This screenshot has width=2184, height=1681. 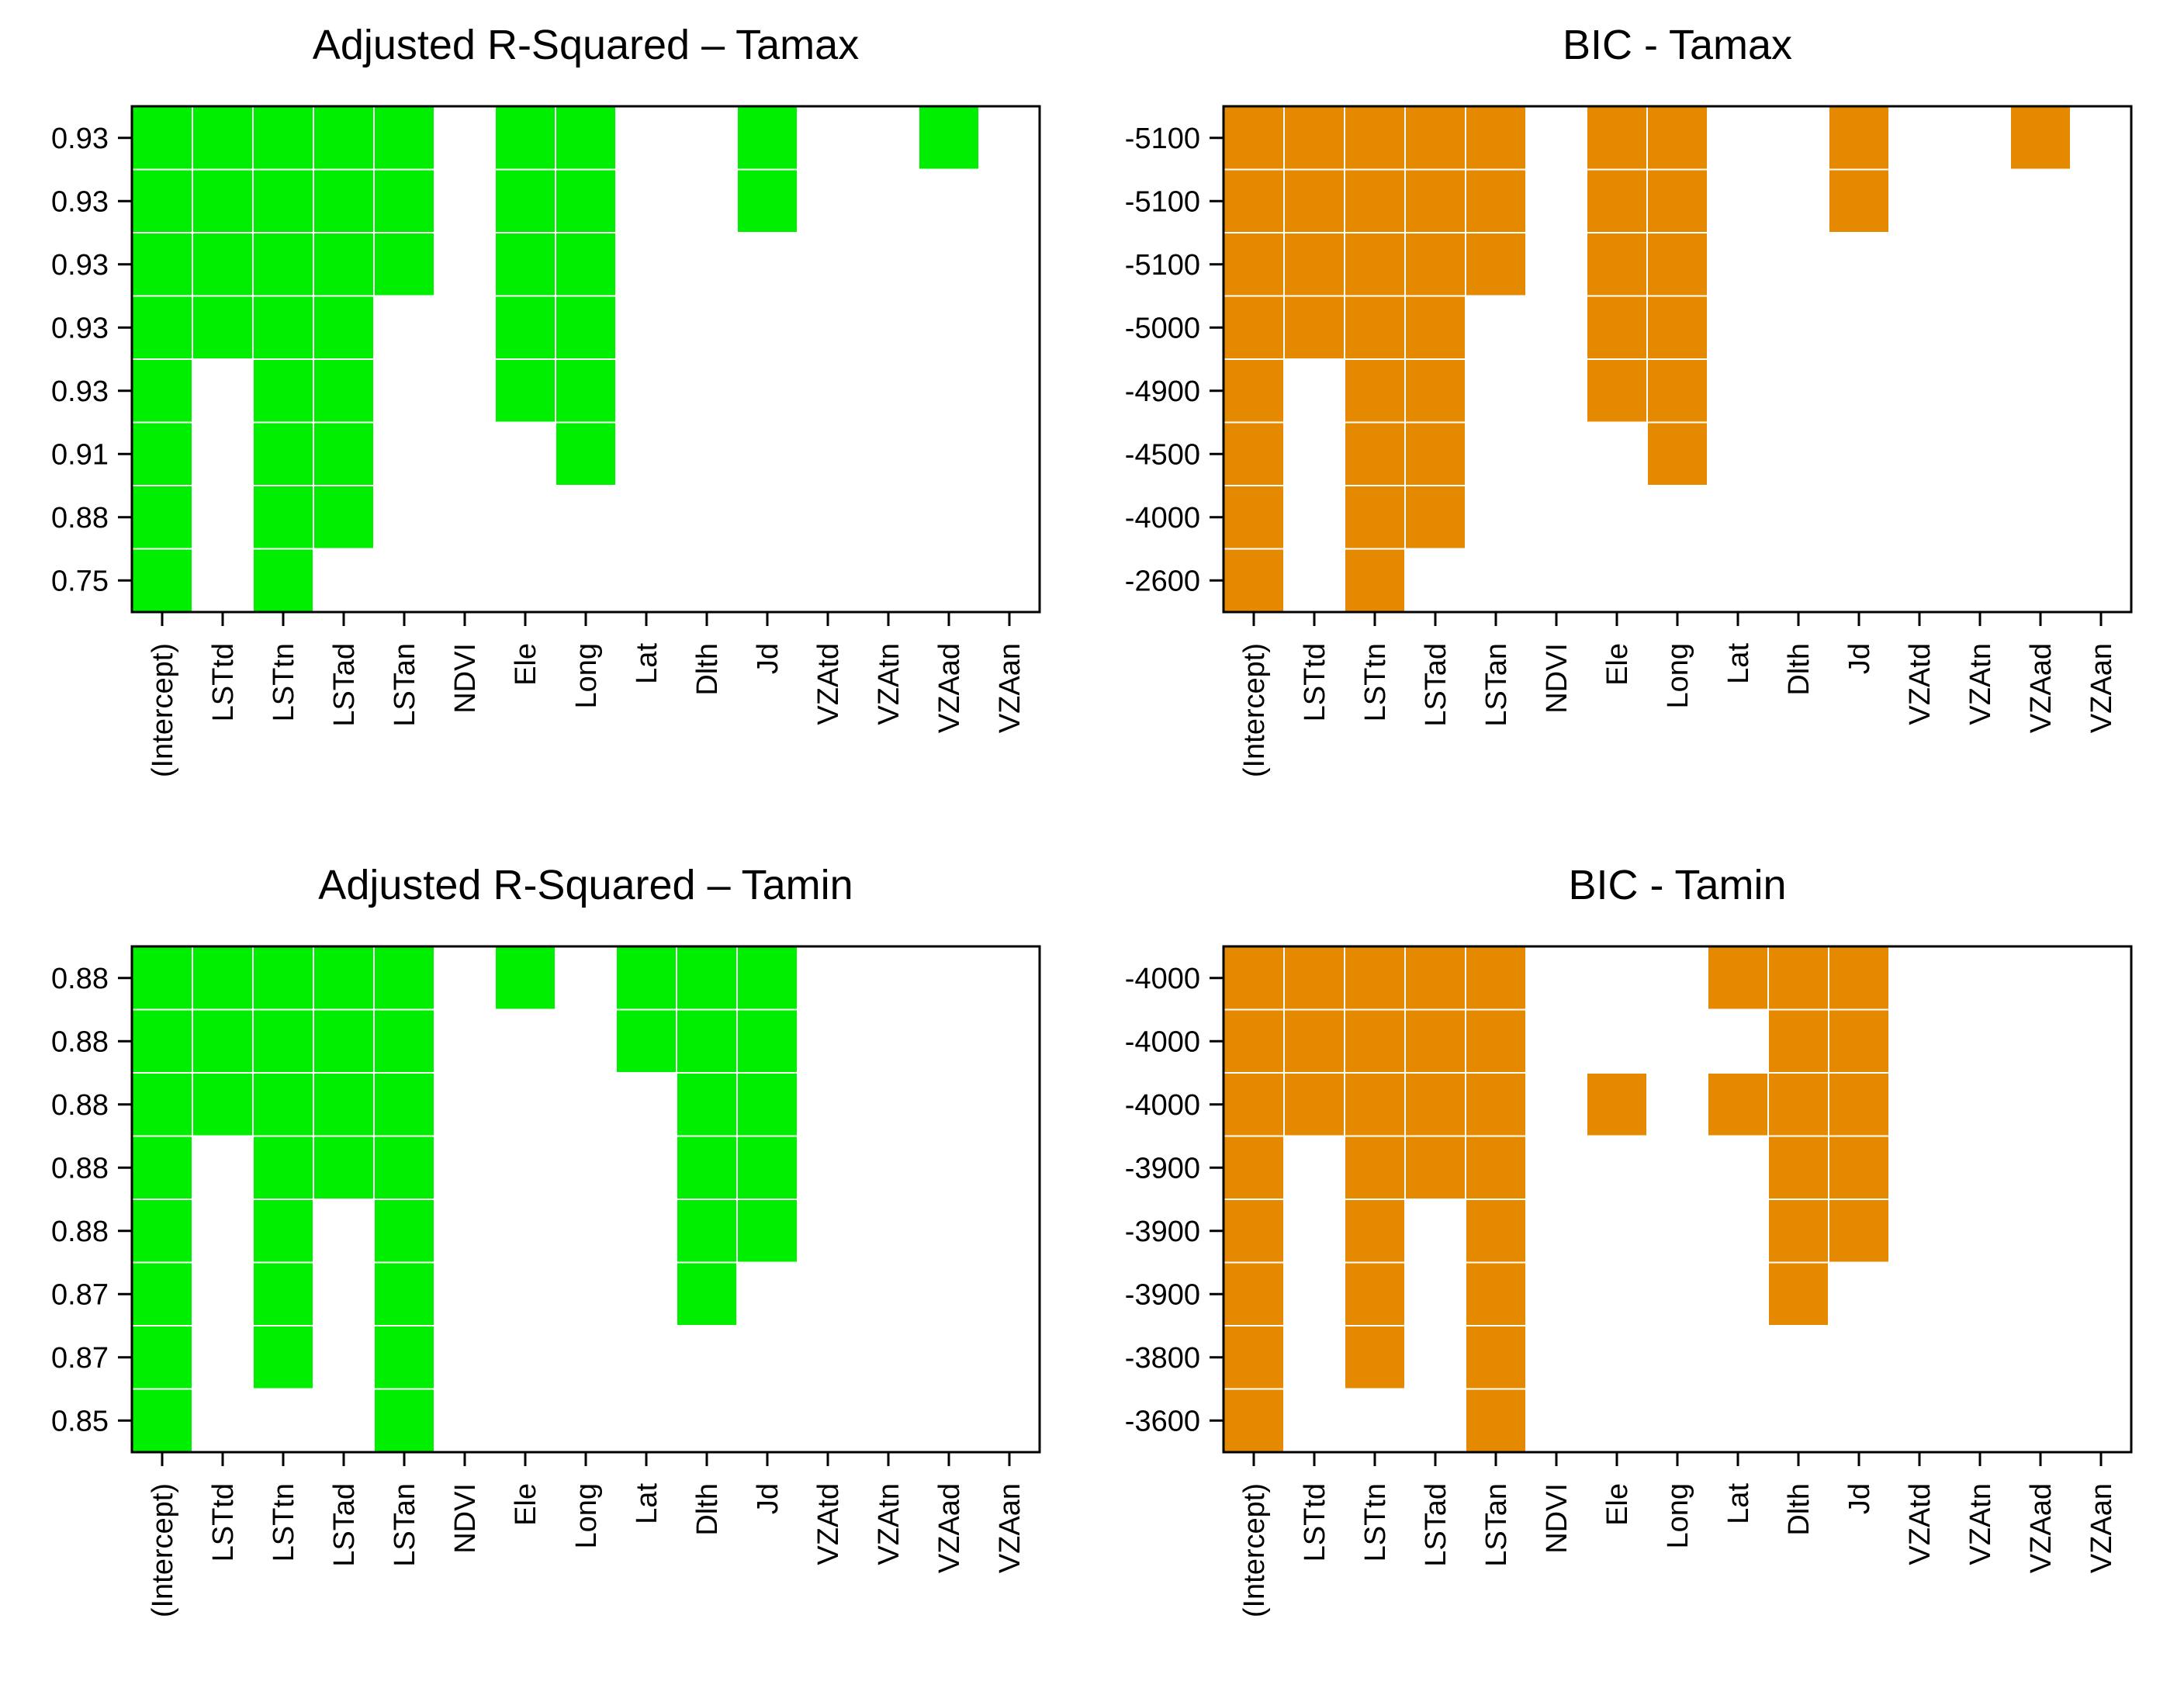 What do you see at coordinates (163, 1550) in the screenshot?
I see `x-tick-label: (Intercept)` at bounding box center [163, 1550].